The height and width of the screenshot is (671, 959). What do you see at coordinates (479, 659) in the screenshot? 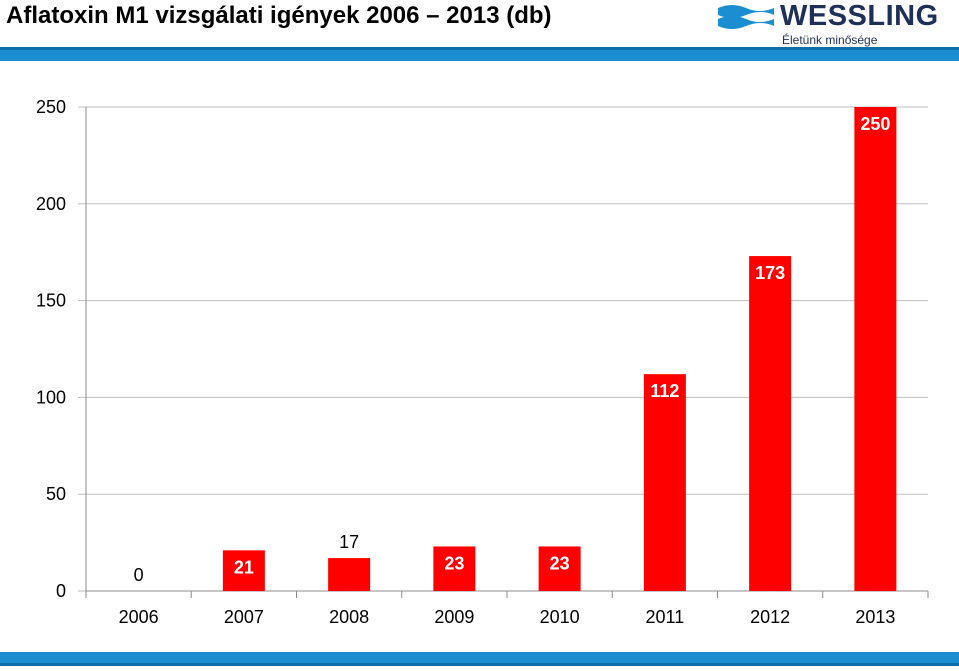
I see `bottom-accent-band` at bounding box center [479, 659].